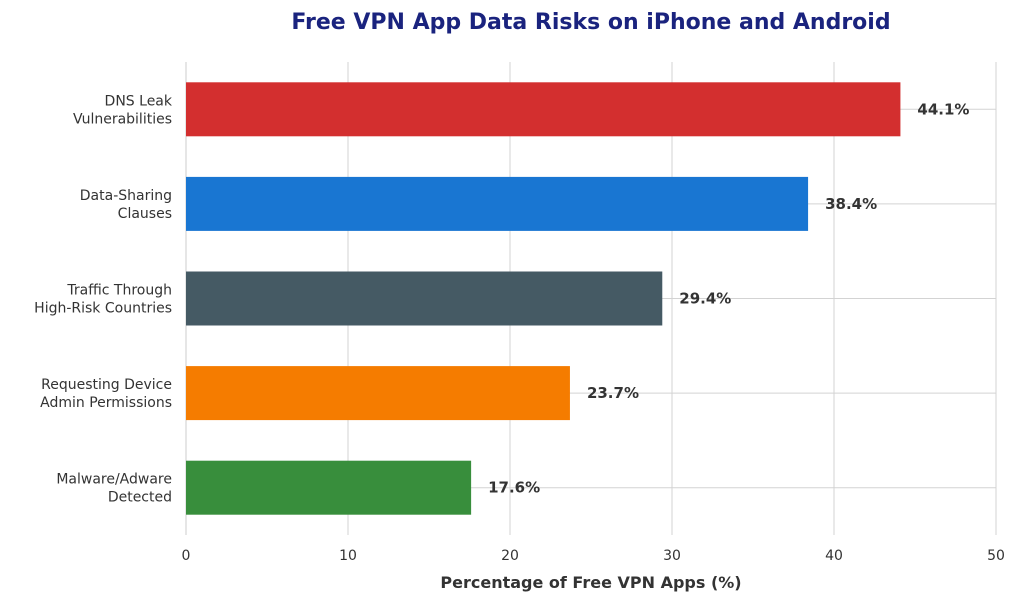  Describe the element at coordinates (613, 393) in the screenshot. I see `value-label: 23.7%` at that location.